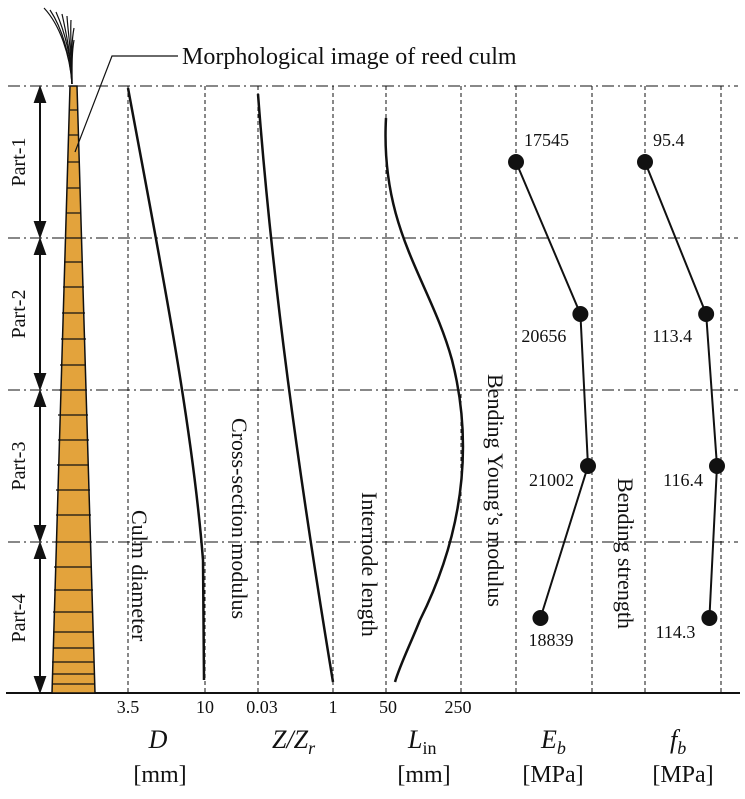  Describe the element at coordinates (312, 748) in the screenshot. I see `z-symbol-sub: r` at that location.